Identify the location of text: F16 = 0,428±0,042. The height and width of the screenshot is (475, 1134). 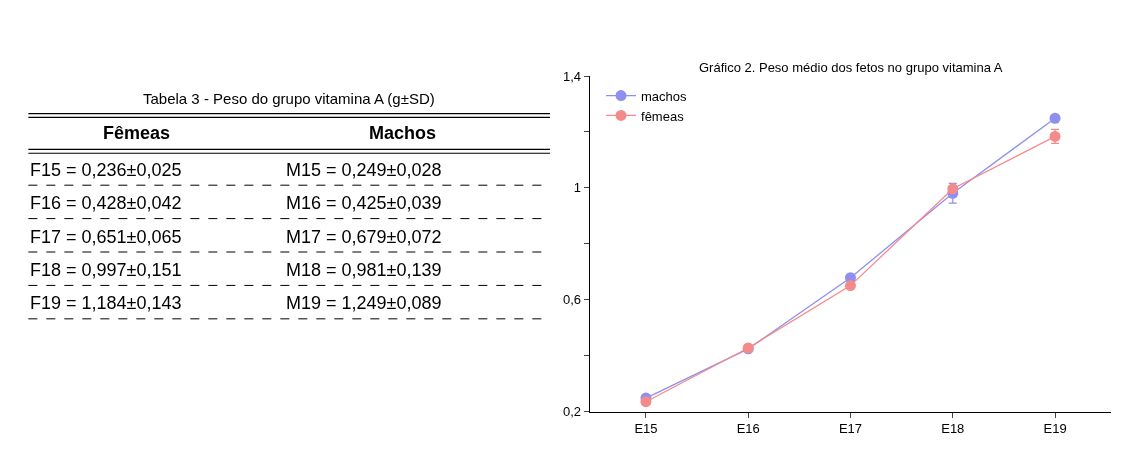
(106, 203).